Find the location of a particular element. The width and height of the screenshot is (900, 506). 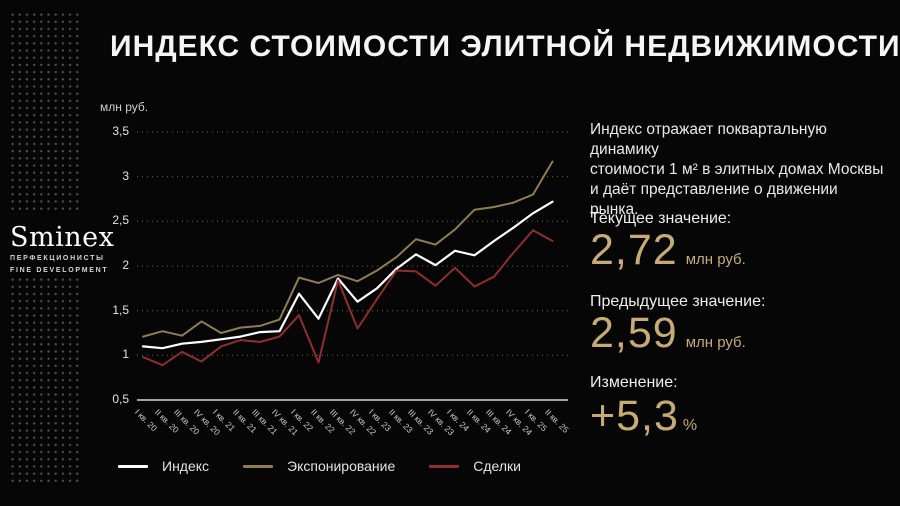

chart-legend: Индекс Экспонирование Сделки is located at coordinates (319, 466).